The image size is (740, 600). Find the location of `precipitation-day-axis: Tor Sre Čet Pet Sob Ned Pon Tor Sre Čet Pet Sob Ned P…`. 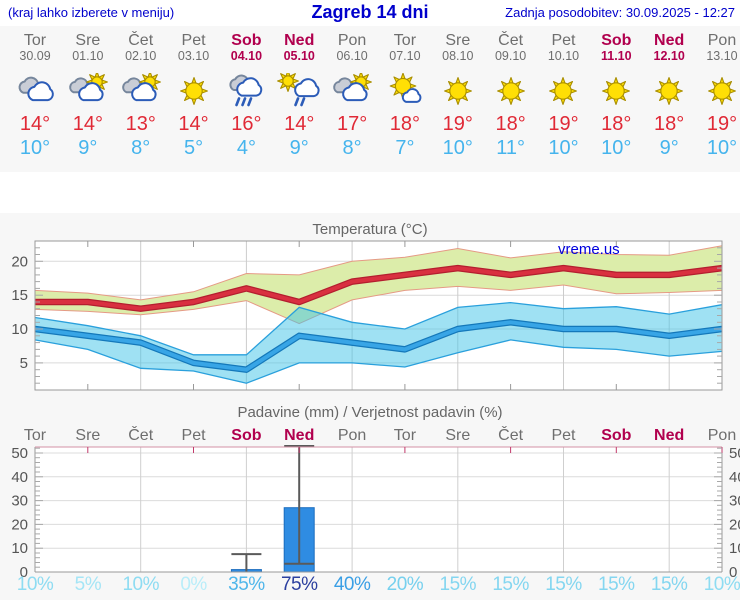

precipitation-day-axis: Tor Sre Čet Pet Sob Ned Pon Tor Sre Čet Pet Sob Ned P… is located at coordinates (374, 436).